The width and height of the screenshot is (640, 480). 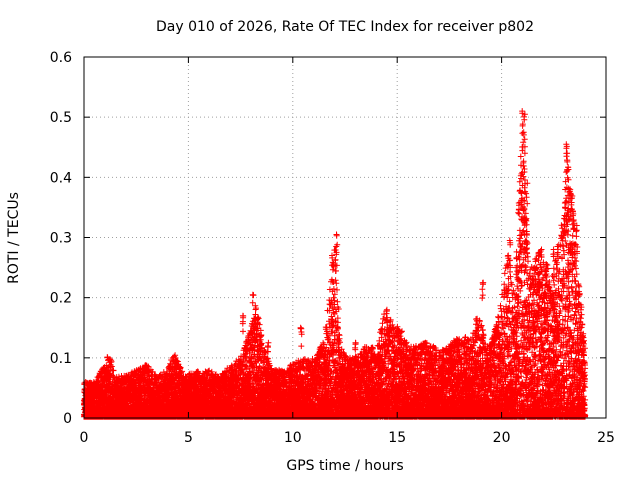 I want to click on y-axis-label: ROTI / TECUs, so click(x=14, y=238).